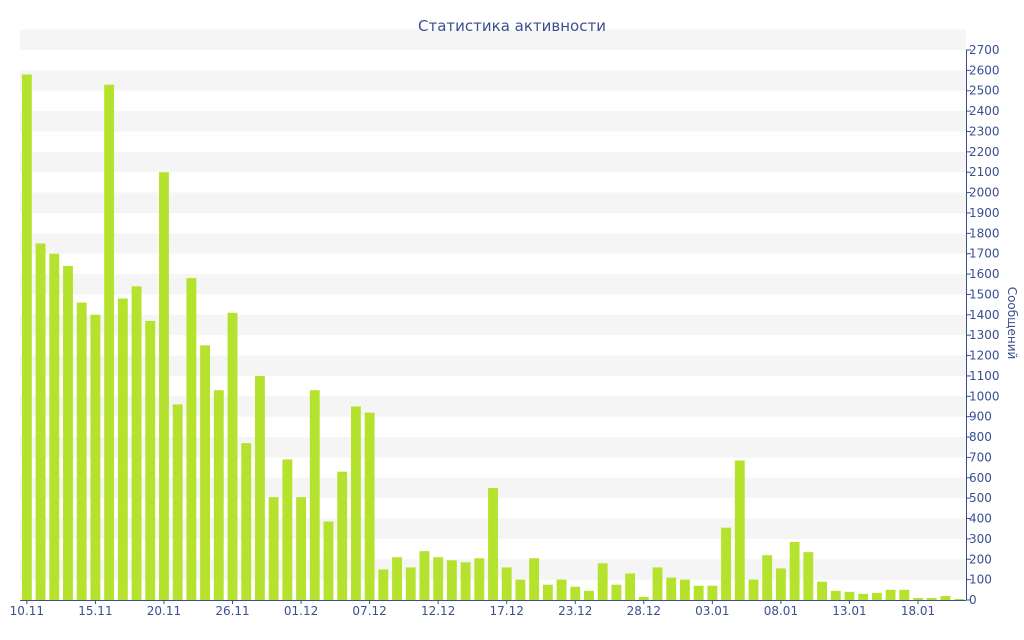 The image size is (1024, 640). What do you see at coordinates (984, 111) in the screenshot?
I see `y-tick-label: 2400` at bounding box center [984, 111].